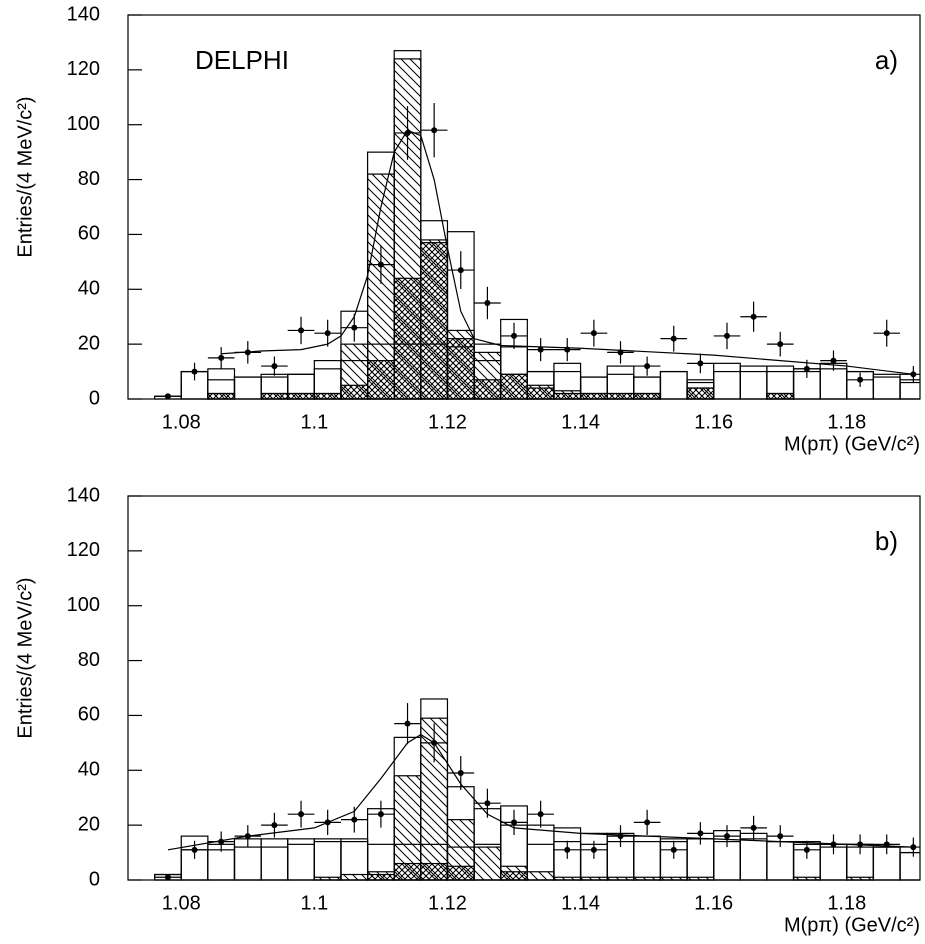  Describe the element at coordinates (886, 60) in the screenshot. I see `panel-label: a)` at that location.